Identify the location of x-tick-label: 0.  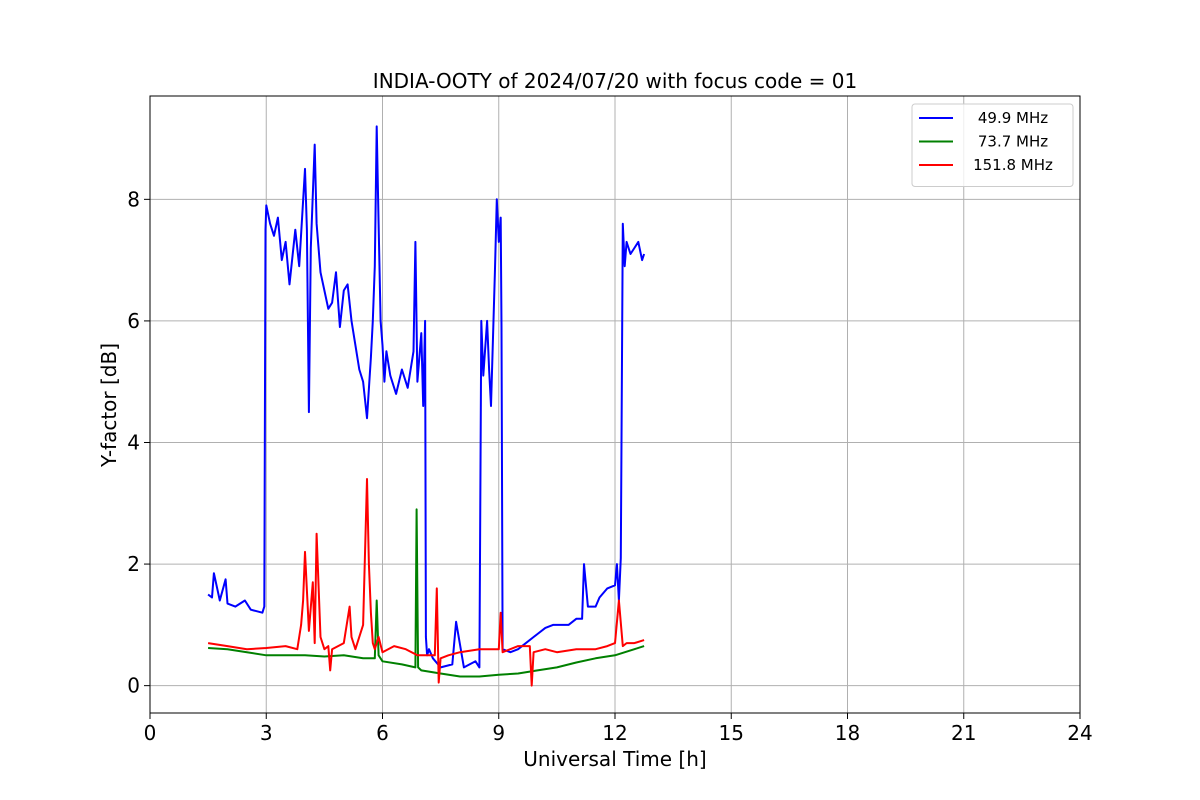
(150, 733).